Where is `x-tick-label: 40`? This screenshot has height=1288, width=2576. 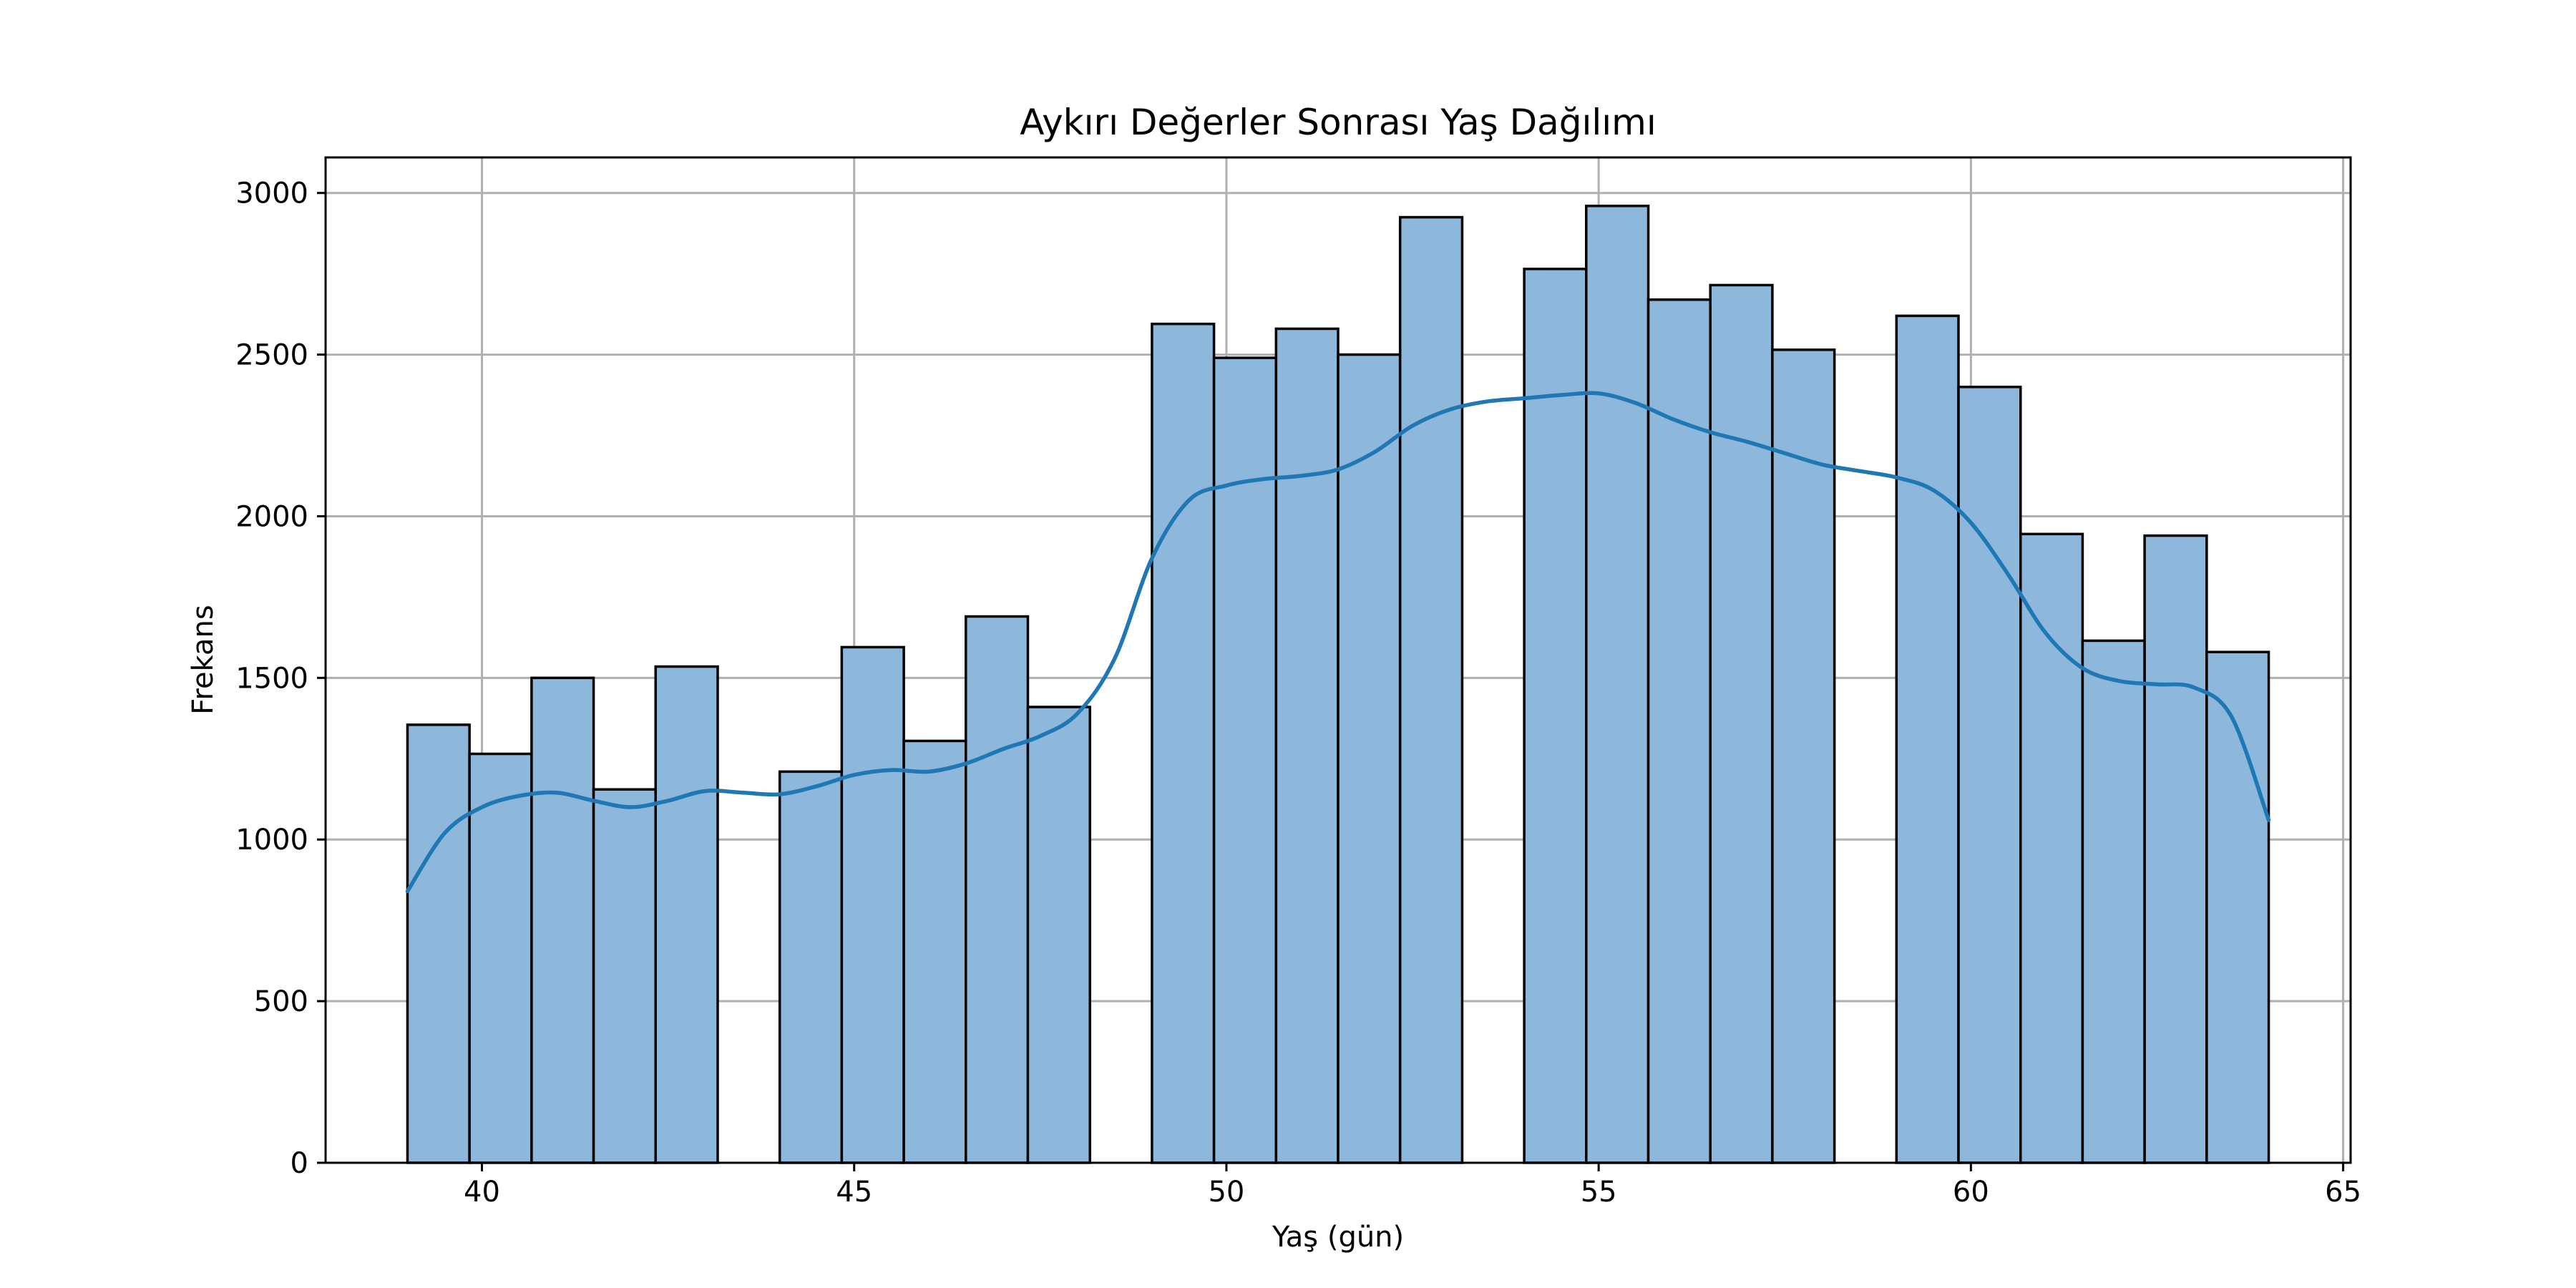
x-tick-label: 40 is located at coordinates (482, 1192).